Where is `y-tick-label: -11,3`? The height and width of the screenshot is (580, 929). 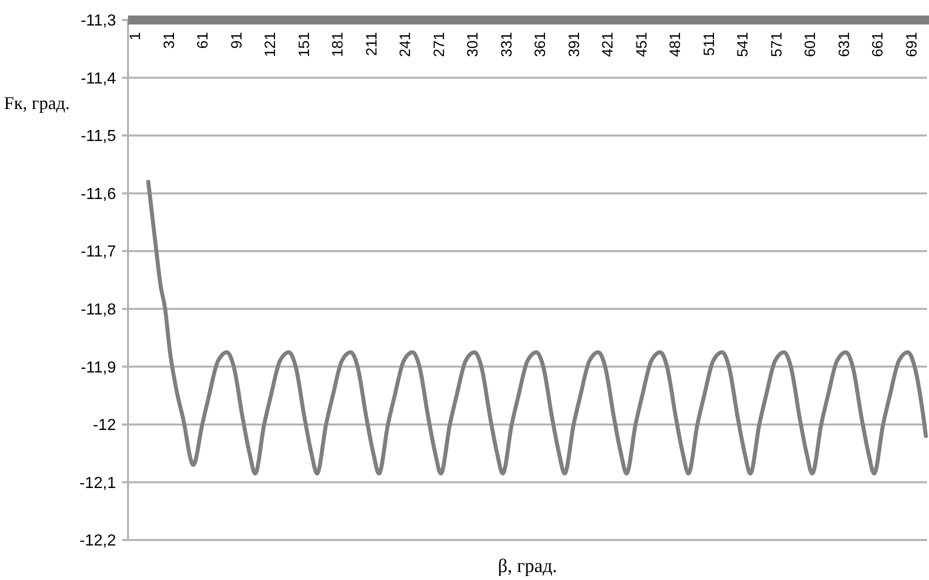
y-tick-label: -11,3 is located at coordinates (98, 21).